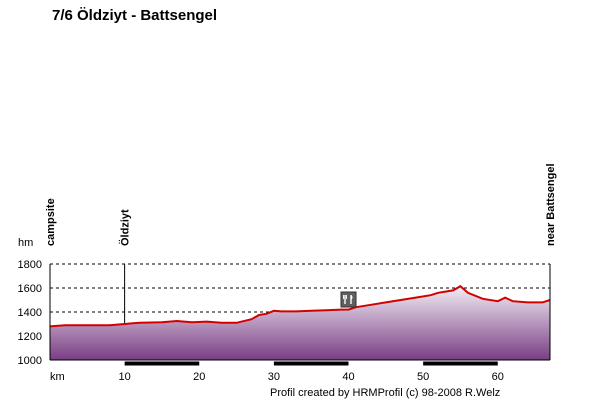 The height and width of the screenshot is (400, 600). What do you see at coordinates (30, 313) in the screenshot?
I see `y-tick-label: 1400` at bounding box center [30, 313].